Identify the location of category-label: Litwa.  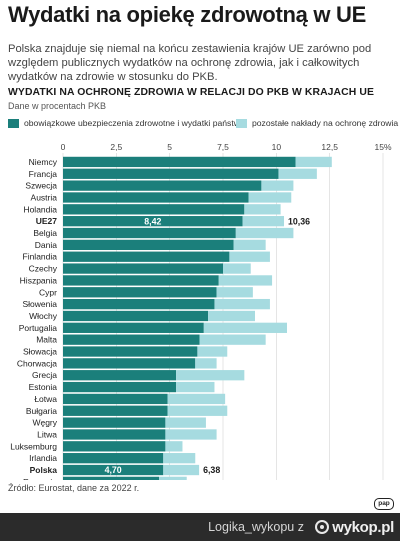
(47, 434).